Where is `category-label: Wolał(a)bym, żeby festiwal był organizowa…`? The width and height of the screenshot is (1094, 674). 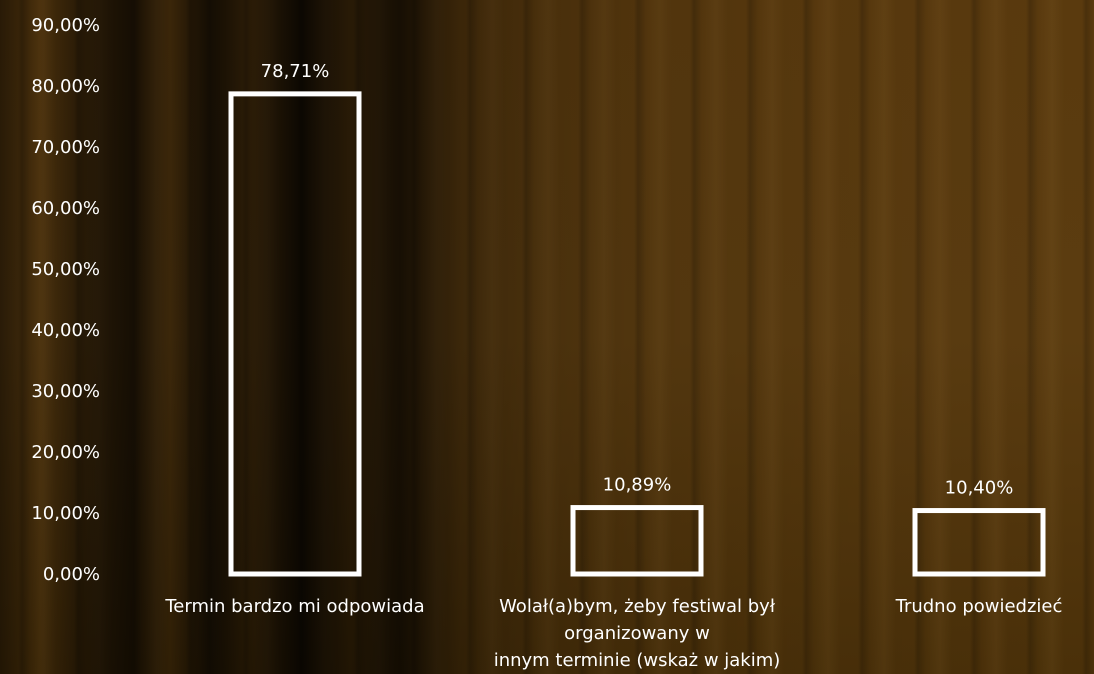
category-label: Wolał(a)bym, żeby festiwal był organizowa… is located at coordinates (637, 633).